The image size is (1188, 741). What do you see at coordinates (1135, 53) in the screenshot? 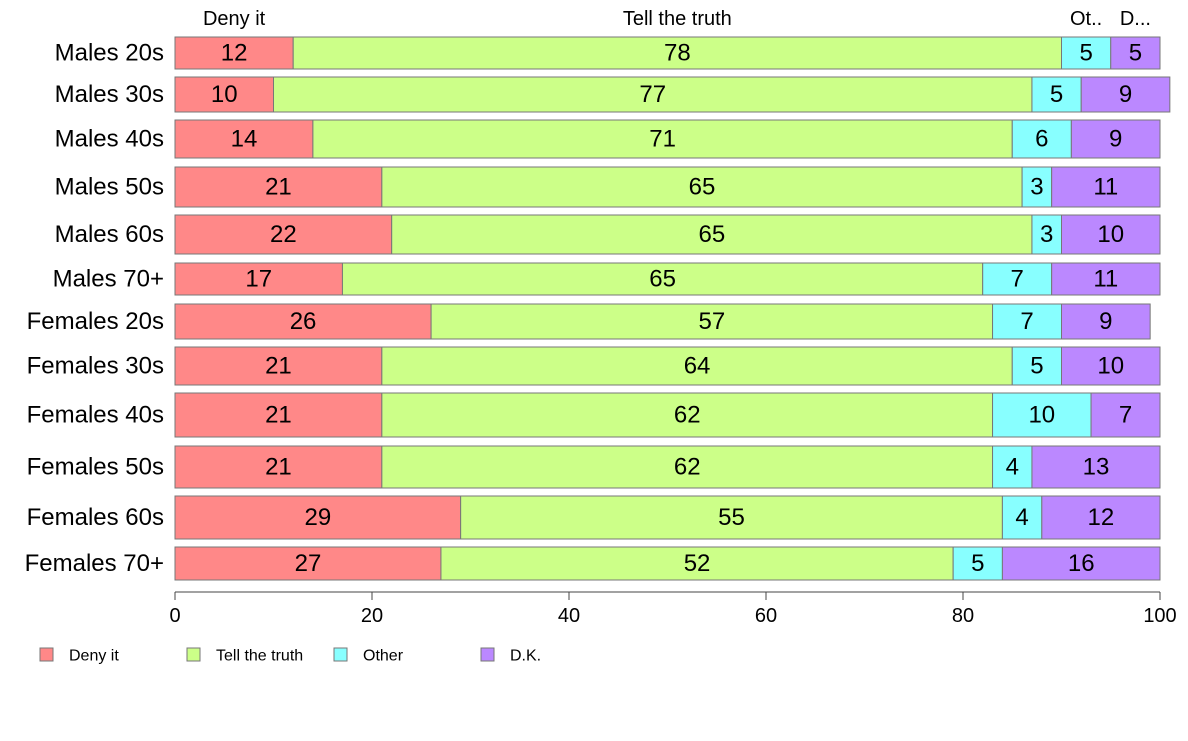
I see `bar-d-k-males-20s` at bounding box center [1135, 53].